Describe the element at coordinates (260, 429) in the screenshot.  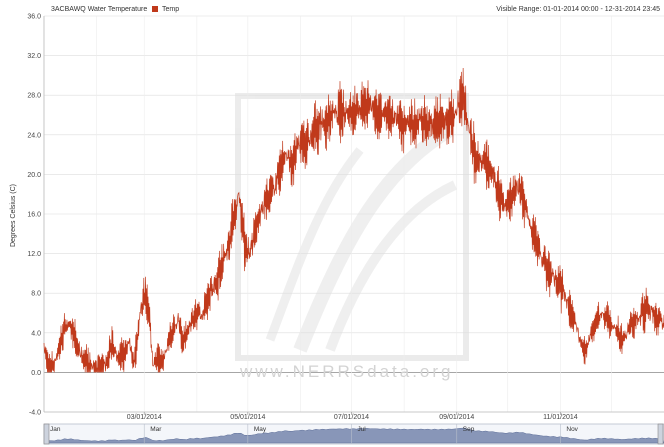
I see `navigator-month-label: May` at that location.